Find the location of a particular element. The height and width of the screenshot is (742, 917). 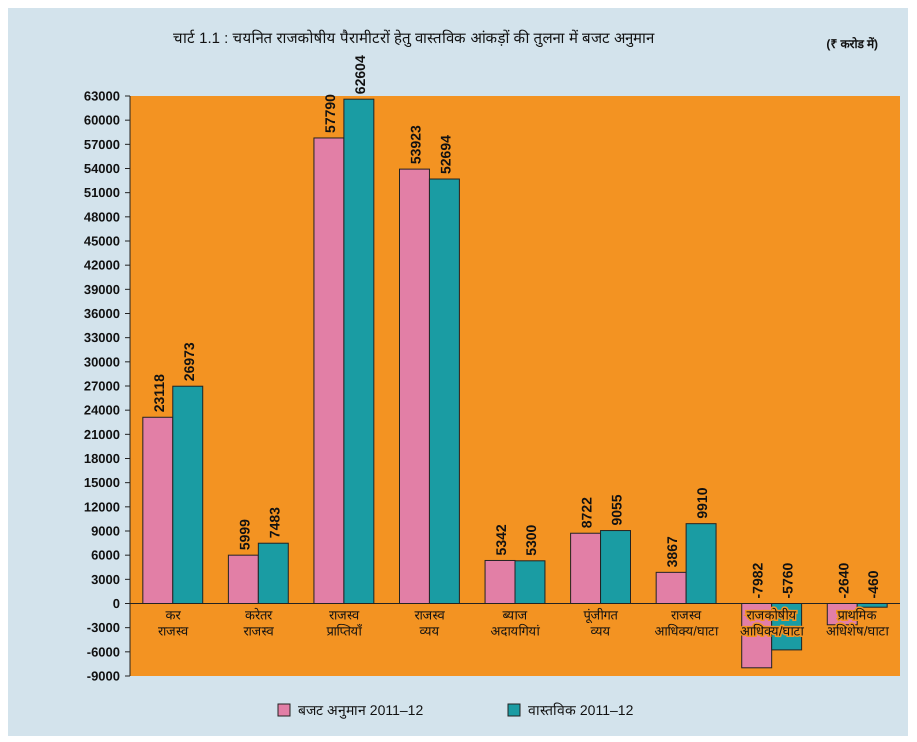

data-label: -460 is located at coordinates (873, 584).